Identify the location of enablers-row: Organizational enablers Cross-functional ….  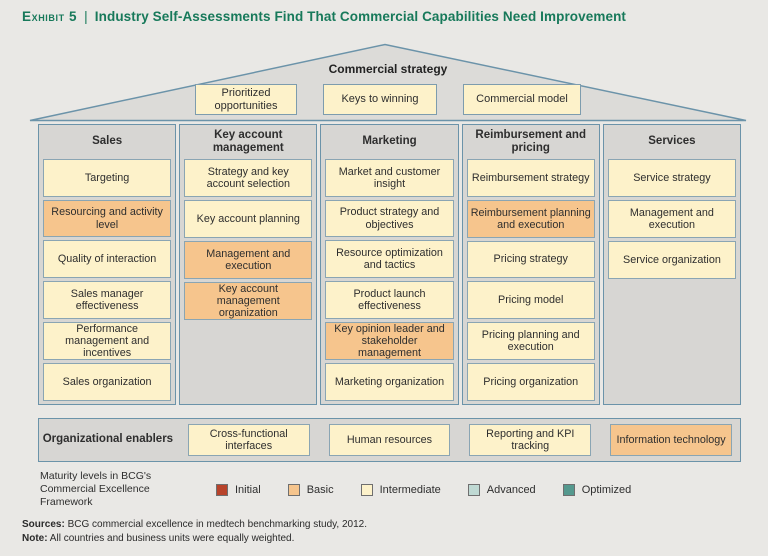
(389, 440).